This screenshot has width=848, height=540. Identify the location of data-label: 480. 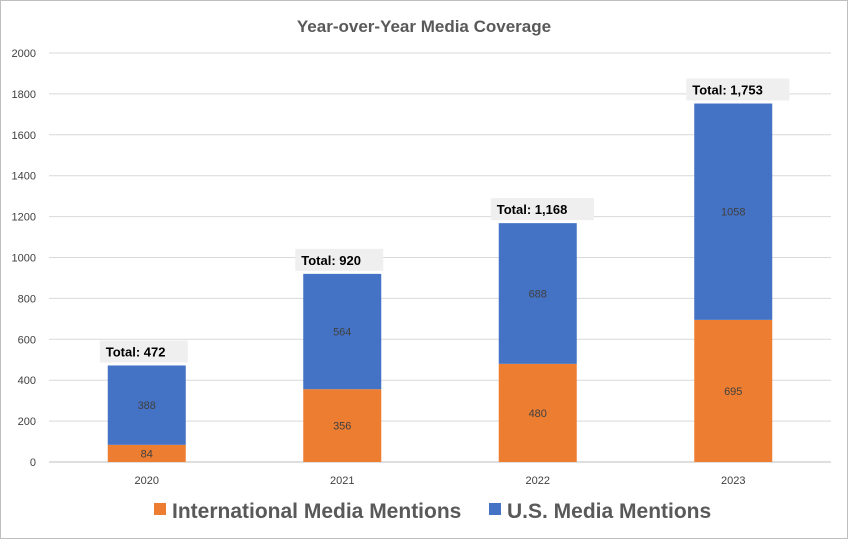
(538, 414).